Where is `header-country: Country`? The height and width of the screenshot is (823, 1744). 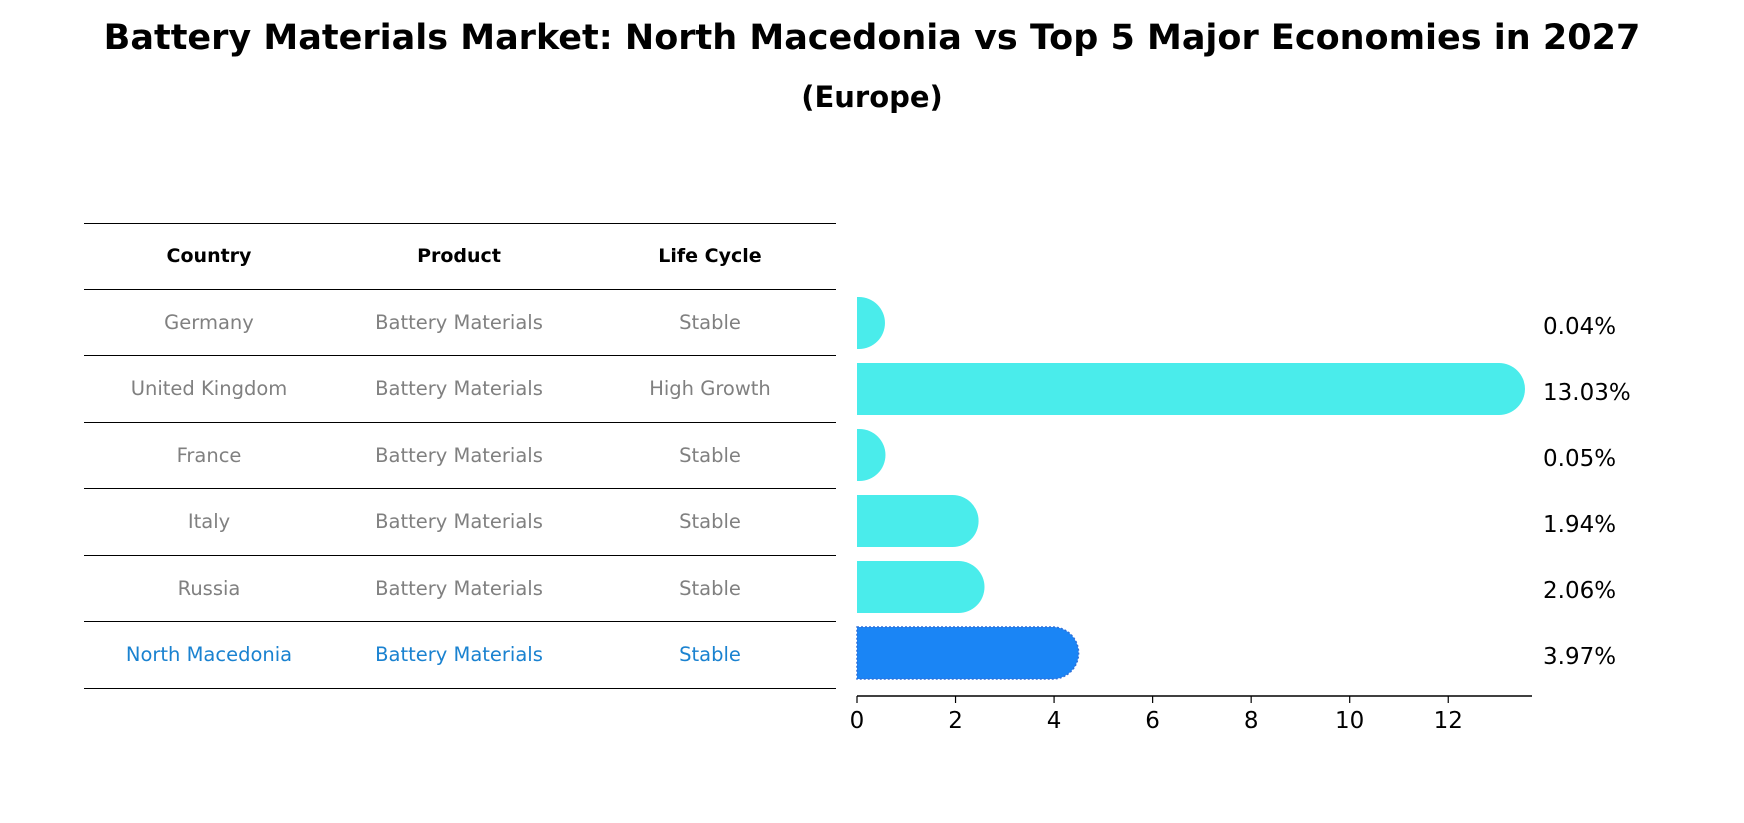 header-country: Country is located at coordinates (209, 256).